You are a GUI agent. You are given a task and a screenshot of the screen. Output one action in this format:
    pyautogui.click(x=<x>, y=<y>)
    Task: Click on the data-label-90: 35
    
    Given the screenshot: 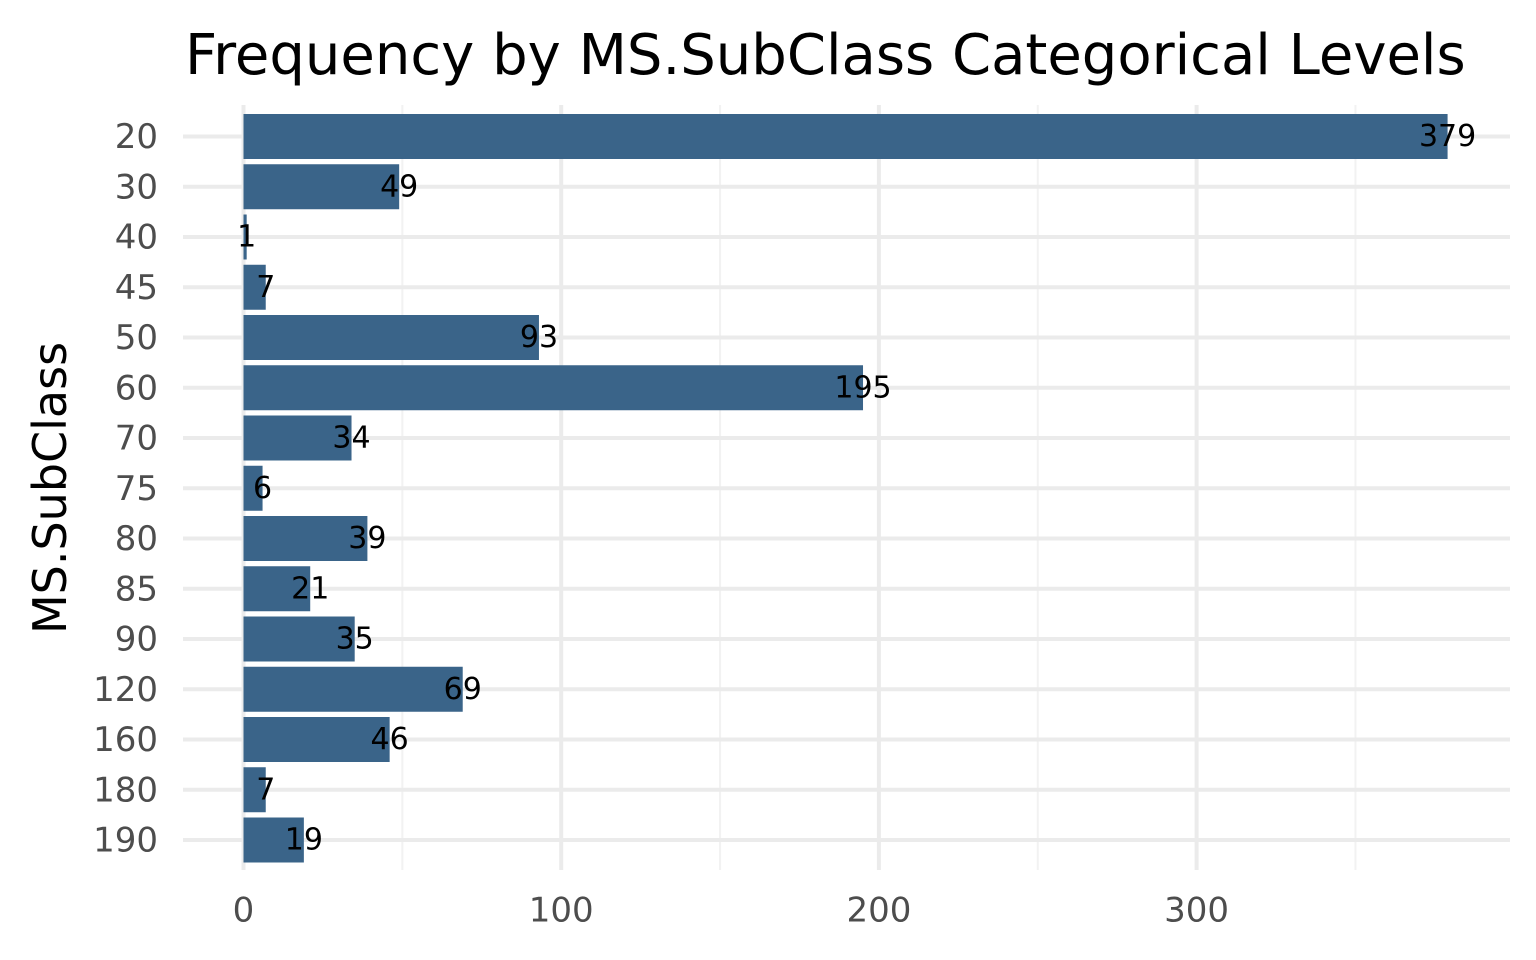 What is the action you would take?
    pyautogui.click(x=355, y=639)
    